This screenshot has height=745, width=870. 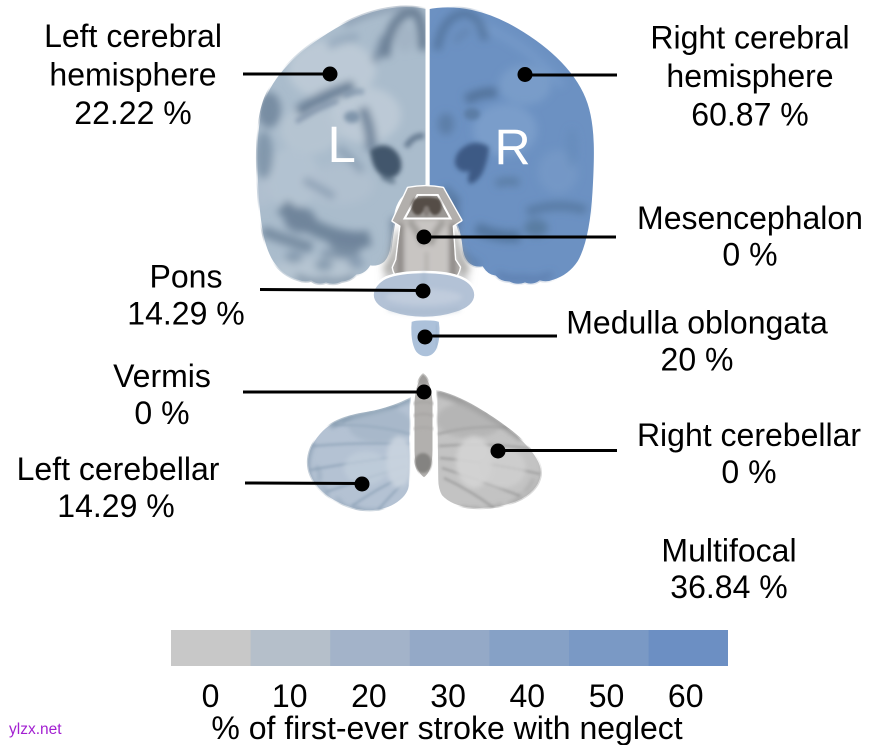 I want to click on svg-text: 50, so click(x=607, y=696).